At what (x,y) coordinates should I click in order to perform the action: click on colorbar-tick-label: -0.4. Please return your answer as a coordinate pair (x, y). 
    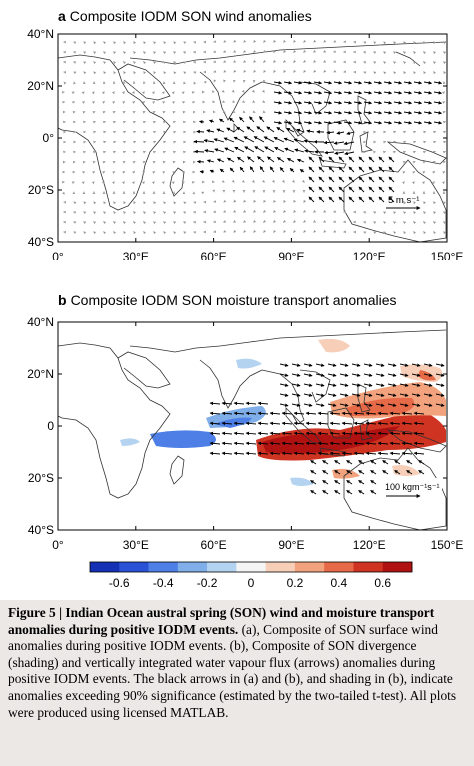
    Looking at the image, I should click on (163, 583).